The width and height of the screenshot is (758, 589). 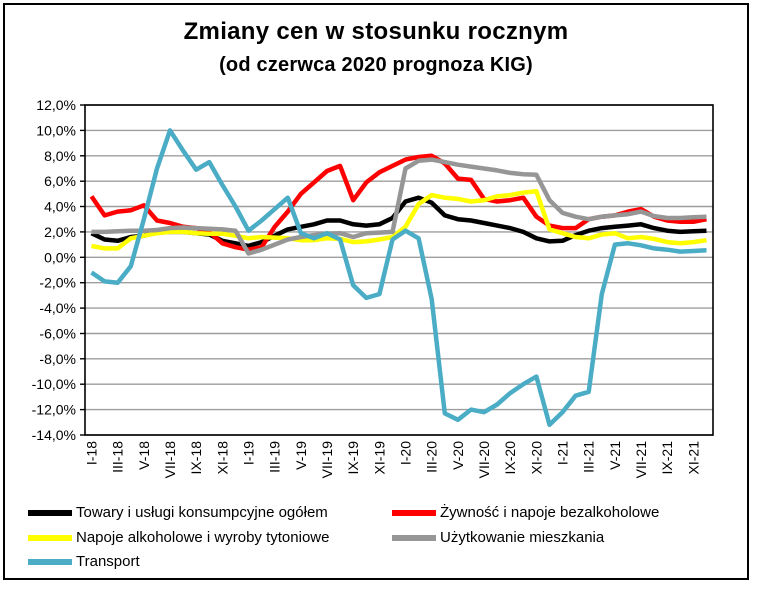 I want to click on x-tick-label: V-18, so click(x=144, y=455).